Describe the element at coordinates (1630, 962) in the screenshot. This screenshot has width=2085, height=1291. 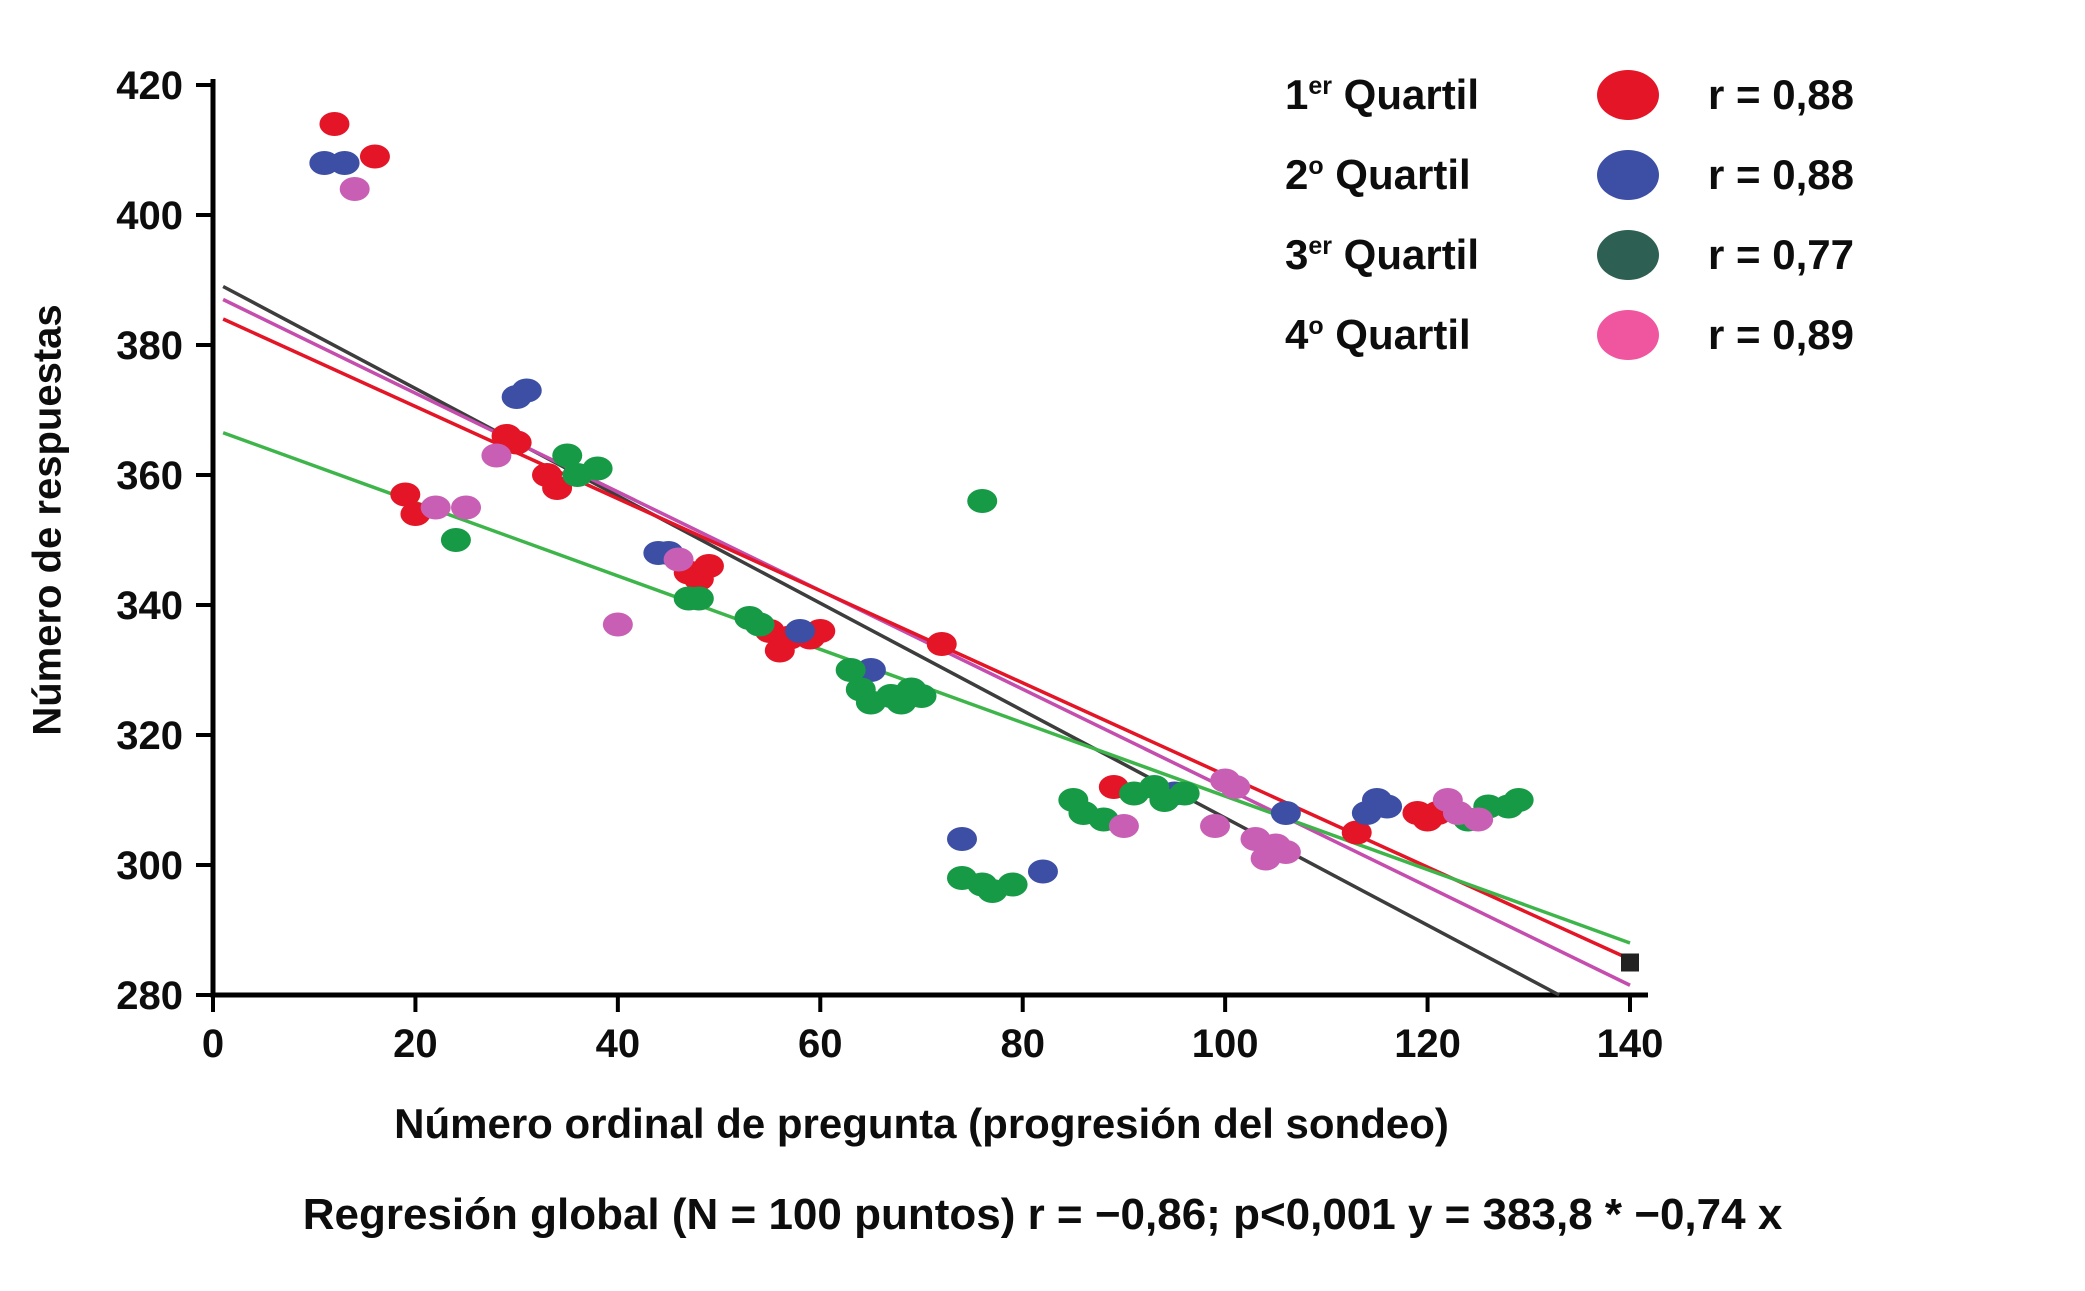
I see `end-marker` at that location.